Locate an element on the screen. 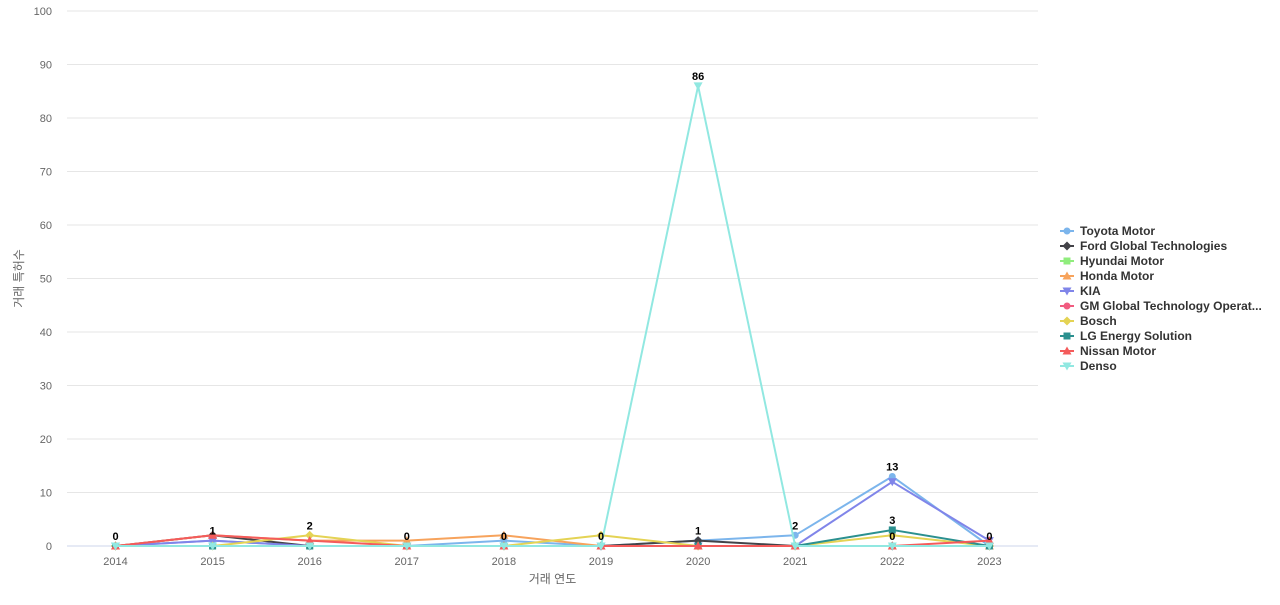 This screenshot has height=605, width=1280. legend-label: Denso is located at coordinates (1098, 366).